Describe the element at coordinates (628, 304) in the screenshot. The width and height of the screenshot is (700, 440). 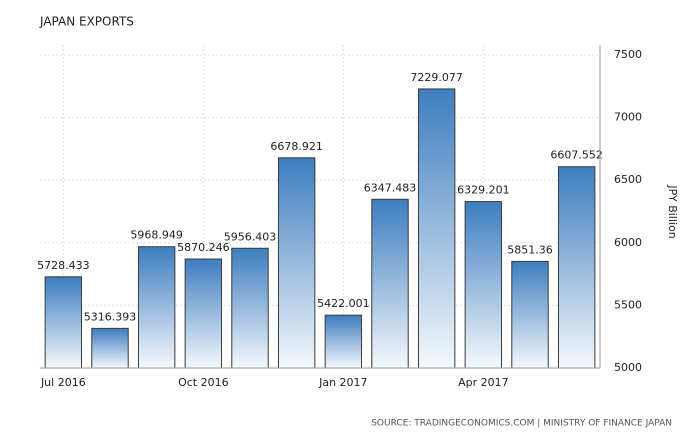
I see `y-tick-label: 5500` at that location.